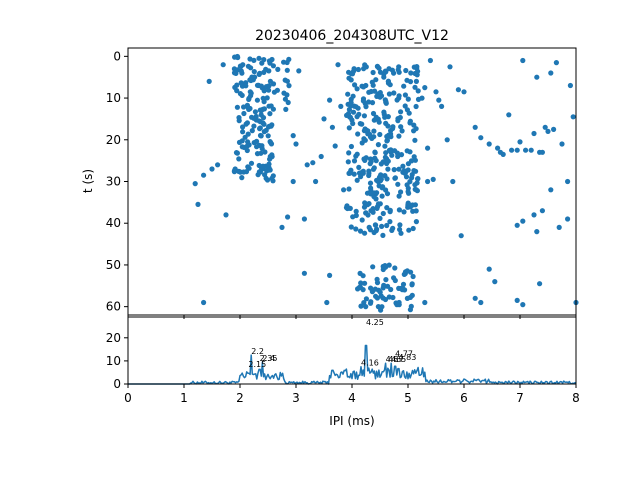 Image resolution: width=640 pixels, height=480 pixels. Describe the element at coordinates (113, 140) in the screenshot. I see `scatter-y-tick-label: 20` at that location.